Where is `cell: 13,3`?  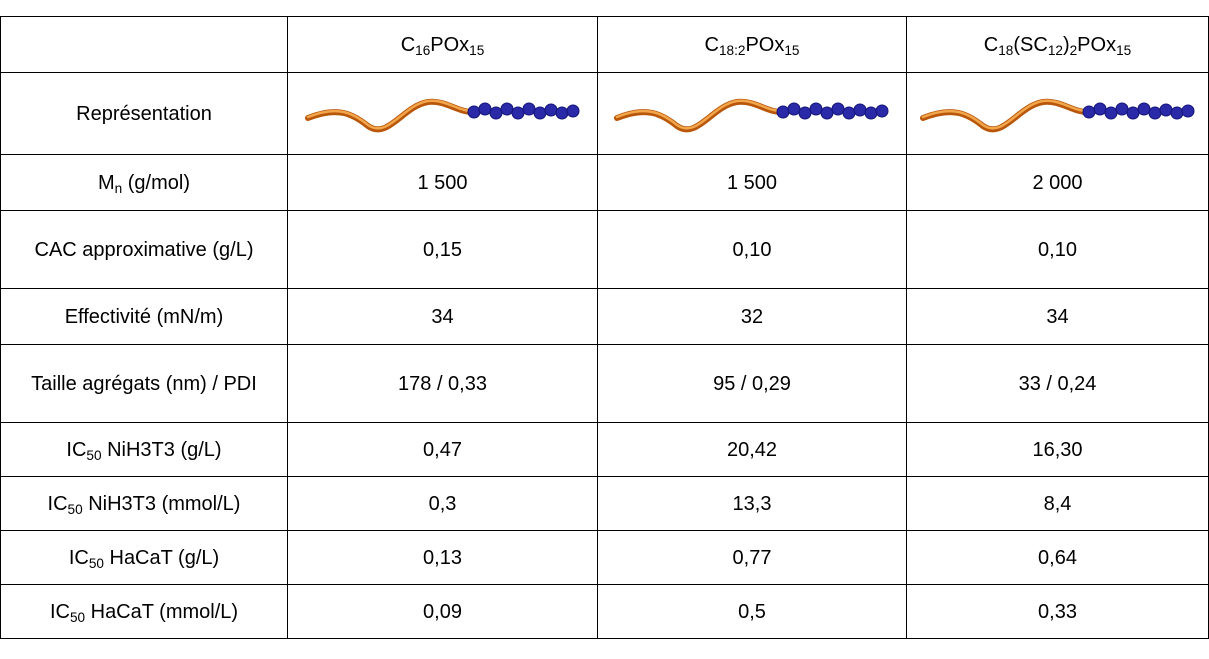
cell: 13,3 is located at coordinates (752, 503).